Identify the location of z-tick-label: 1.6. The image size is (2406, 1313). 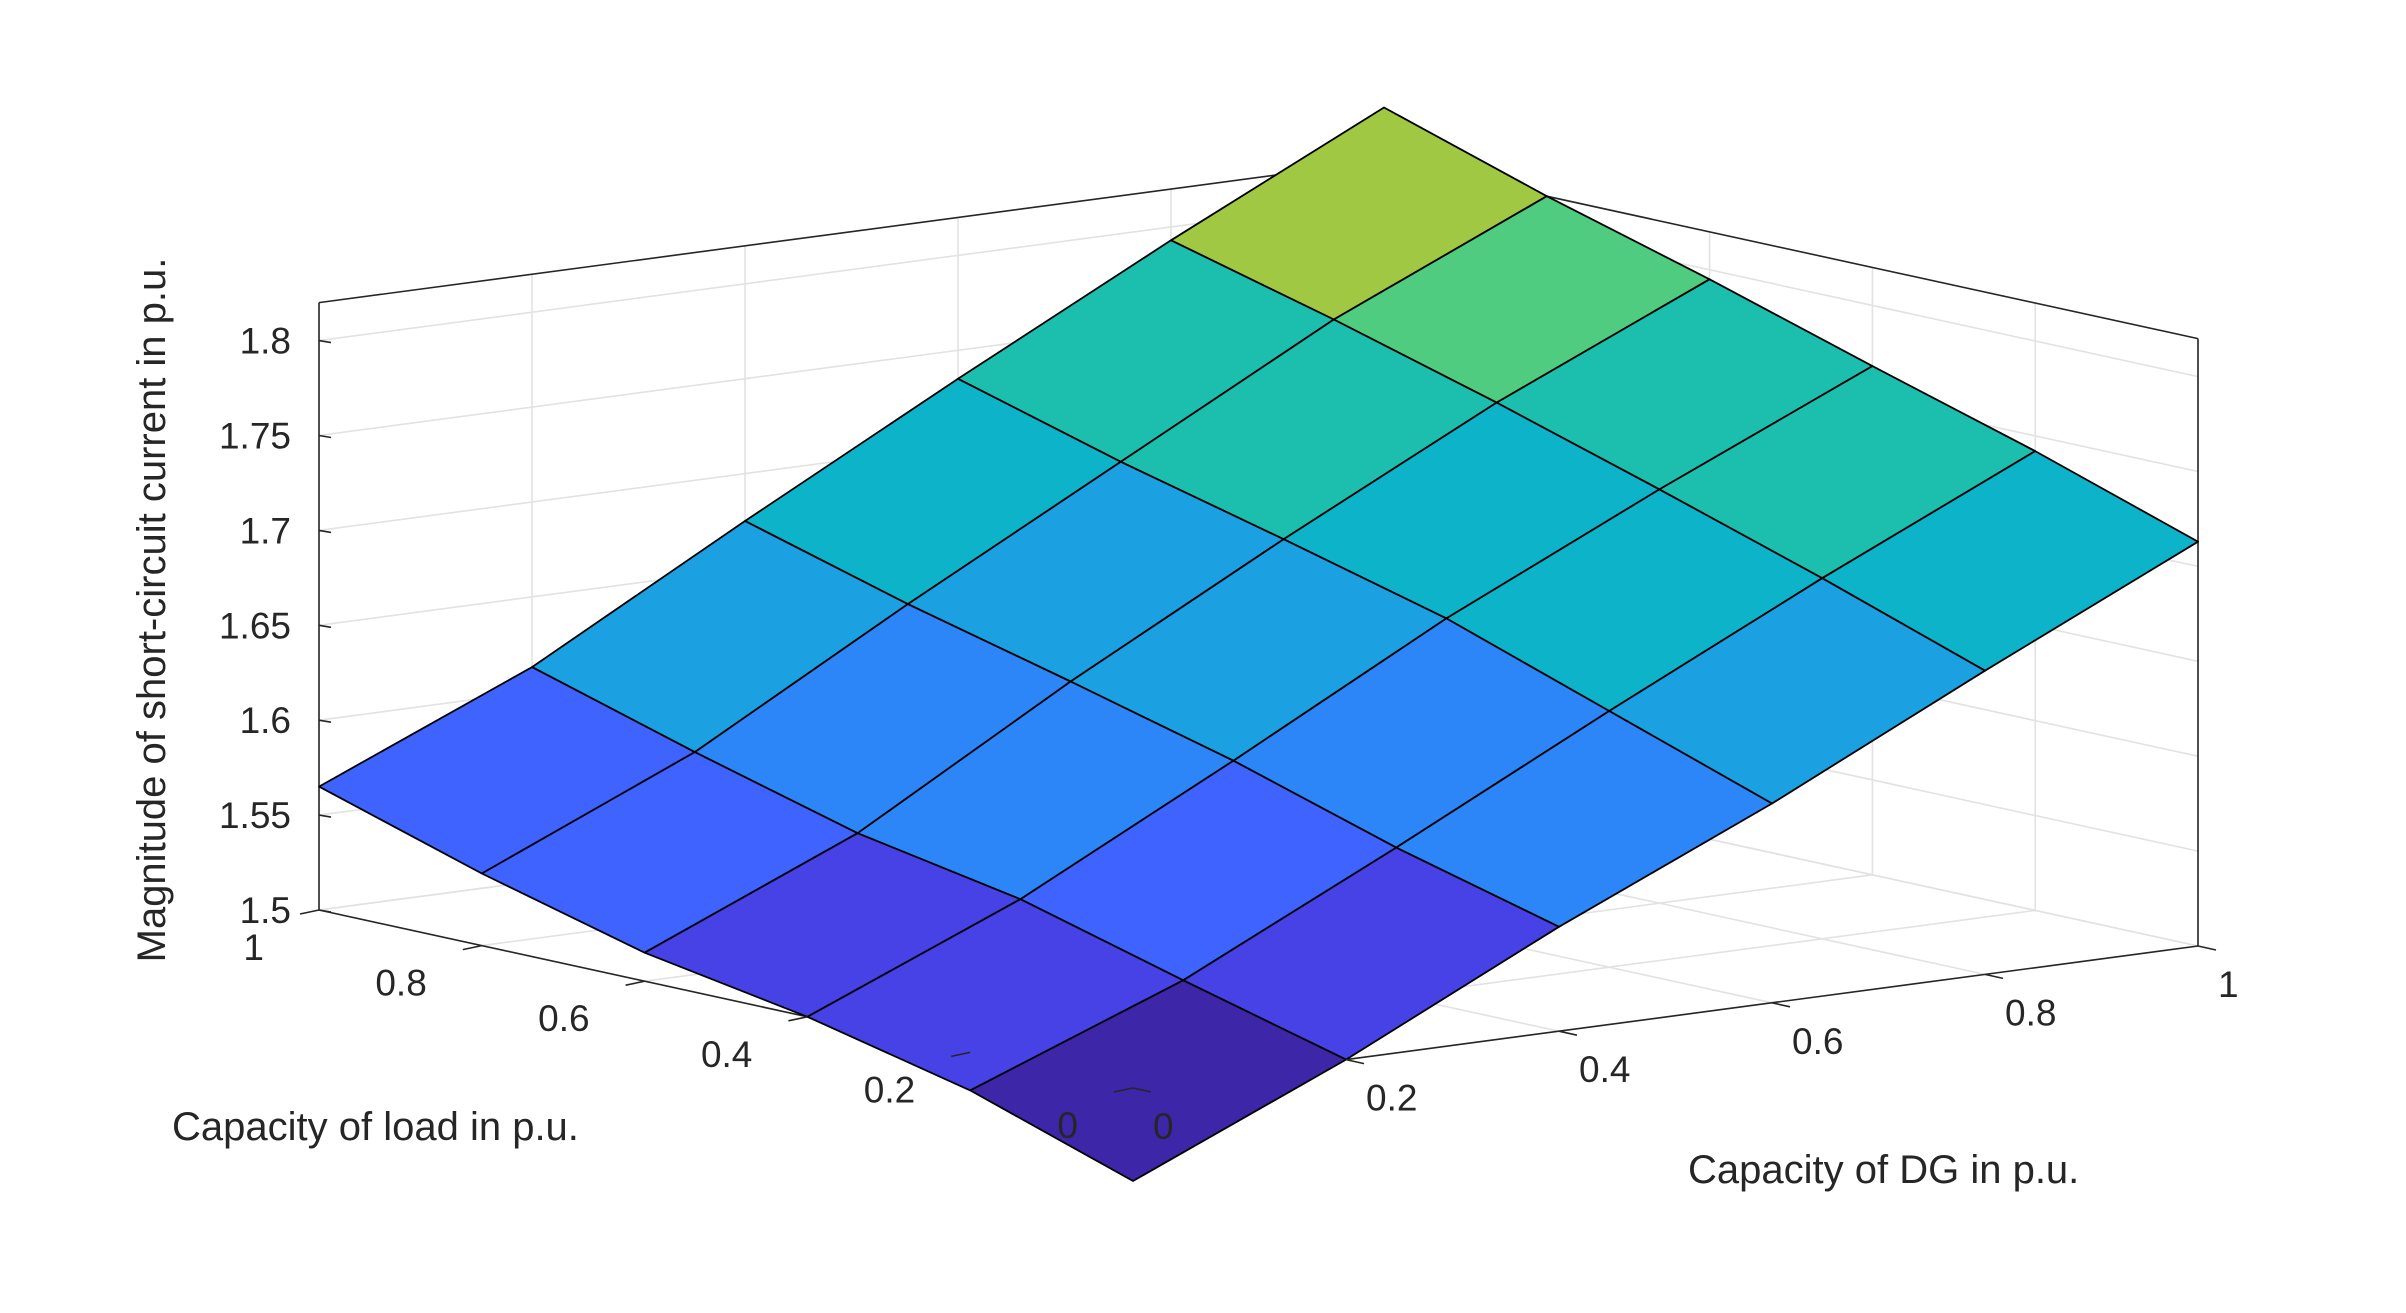
(265, 720).